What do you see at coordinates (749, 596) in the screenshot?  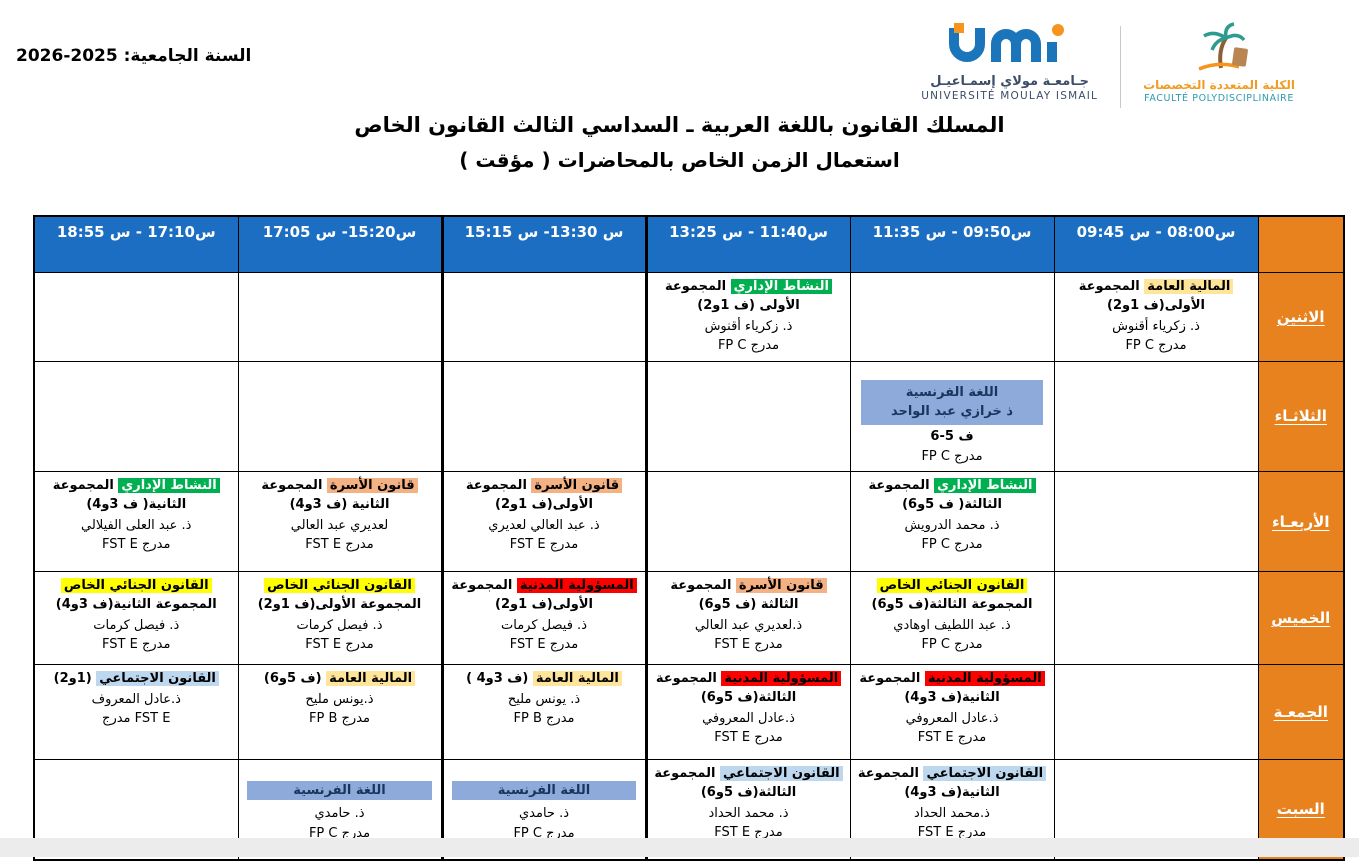 I see `course-line: قانون الأسرة المجموعة الثالثة (ف 5و6)` at bounding box center [749, 596].